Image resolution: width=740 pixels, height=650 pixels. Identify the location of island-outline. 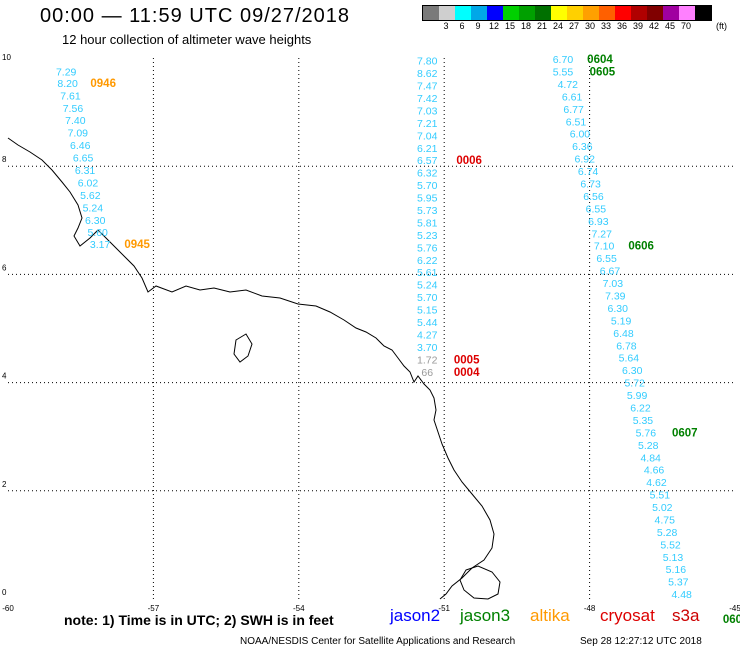
(480, 582).